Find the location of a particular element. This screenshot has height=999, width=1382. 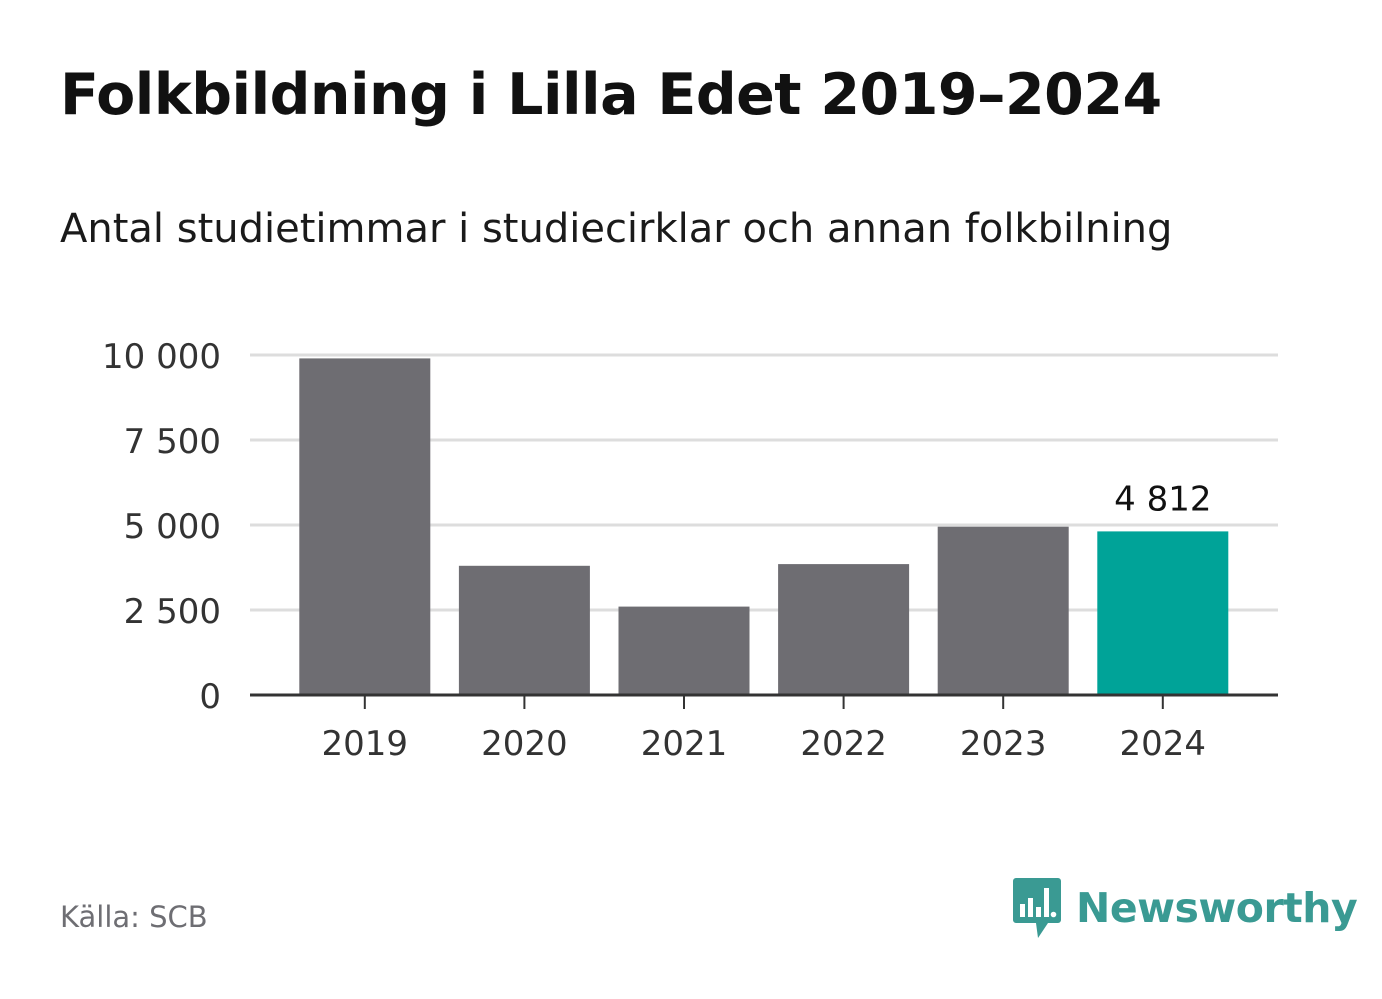

y-tick-labels: 0 2 500 5 000 7 500 10 000 is located at coordinates (161, 527).